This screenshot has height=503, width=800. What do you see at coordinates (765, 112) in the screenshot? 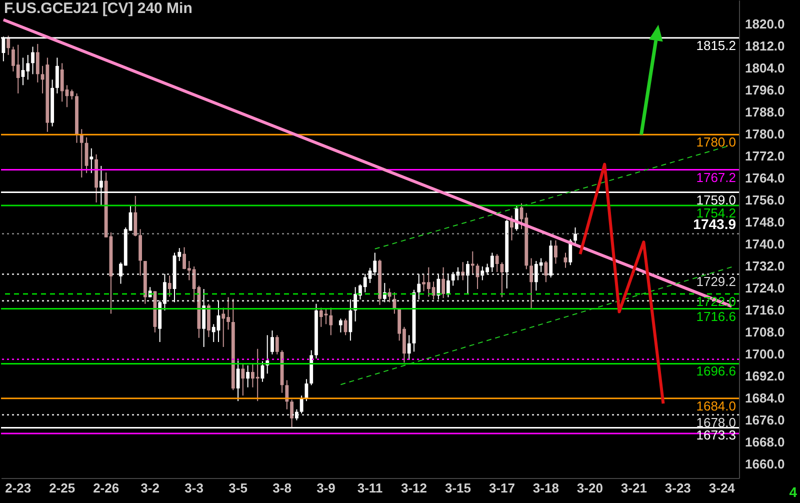
I see `y-tick-label: 1788.0` at bounding box center [765, 112].